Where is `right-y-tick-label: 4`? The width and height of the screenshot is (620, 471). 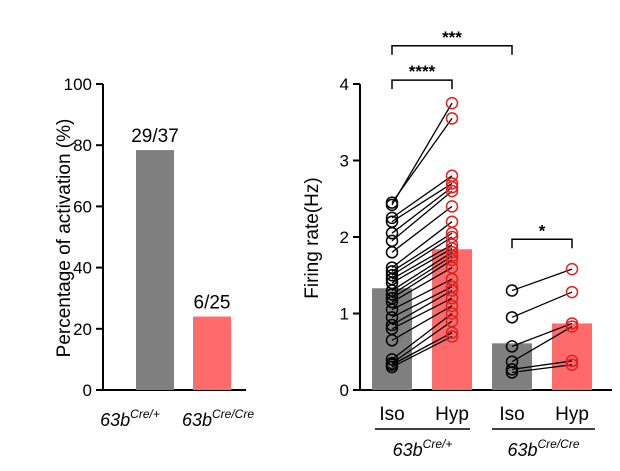 right-y-tick-label: 4 is located at coordinates (344, 84).